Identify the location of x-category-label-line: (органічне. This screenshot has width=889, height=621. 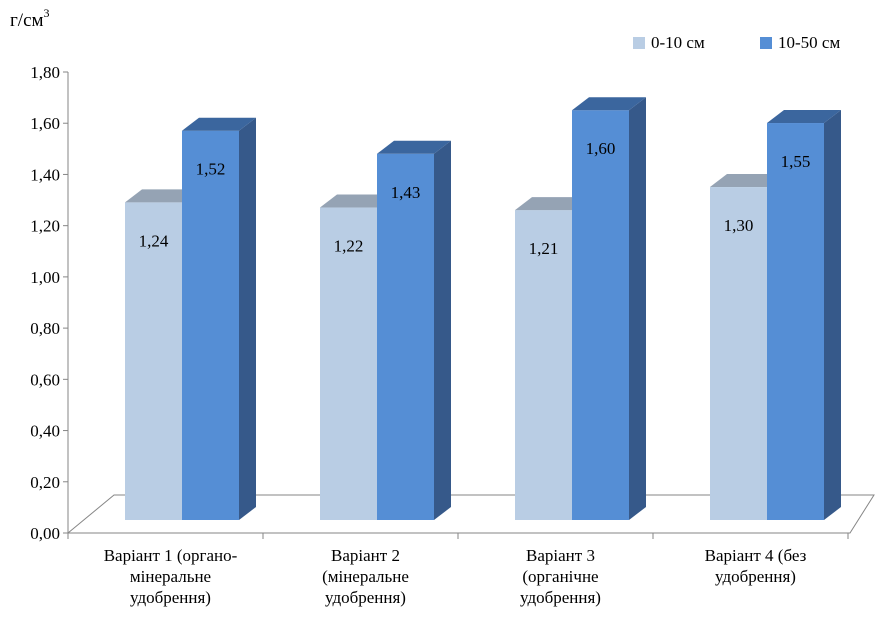
(560, 576).